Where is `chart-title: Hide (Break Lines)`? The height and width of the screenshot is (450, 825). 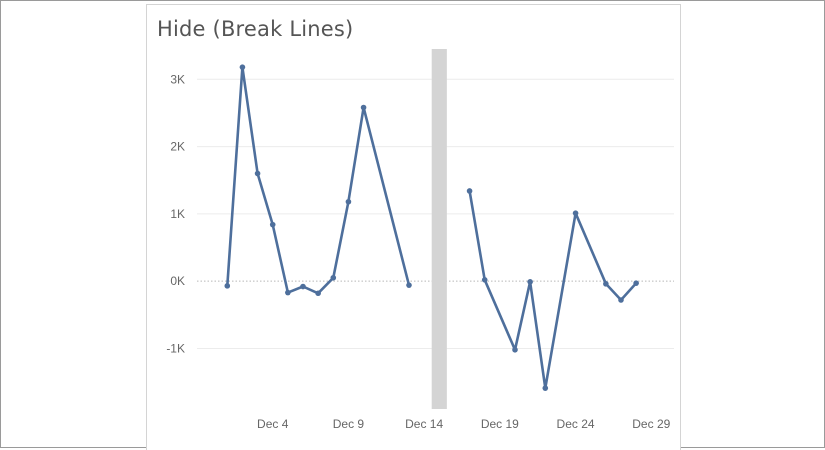
chart-title: Hide (Break Lines) is located at coordinates (255, 29).